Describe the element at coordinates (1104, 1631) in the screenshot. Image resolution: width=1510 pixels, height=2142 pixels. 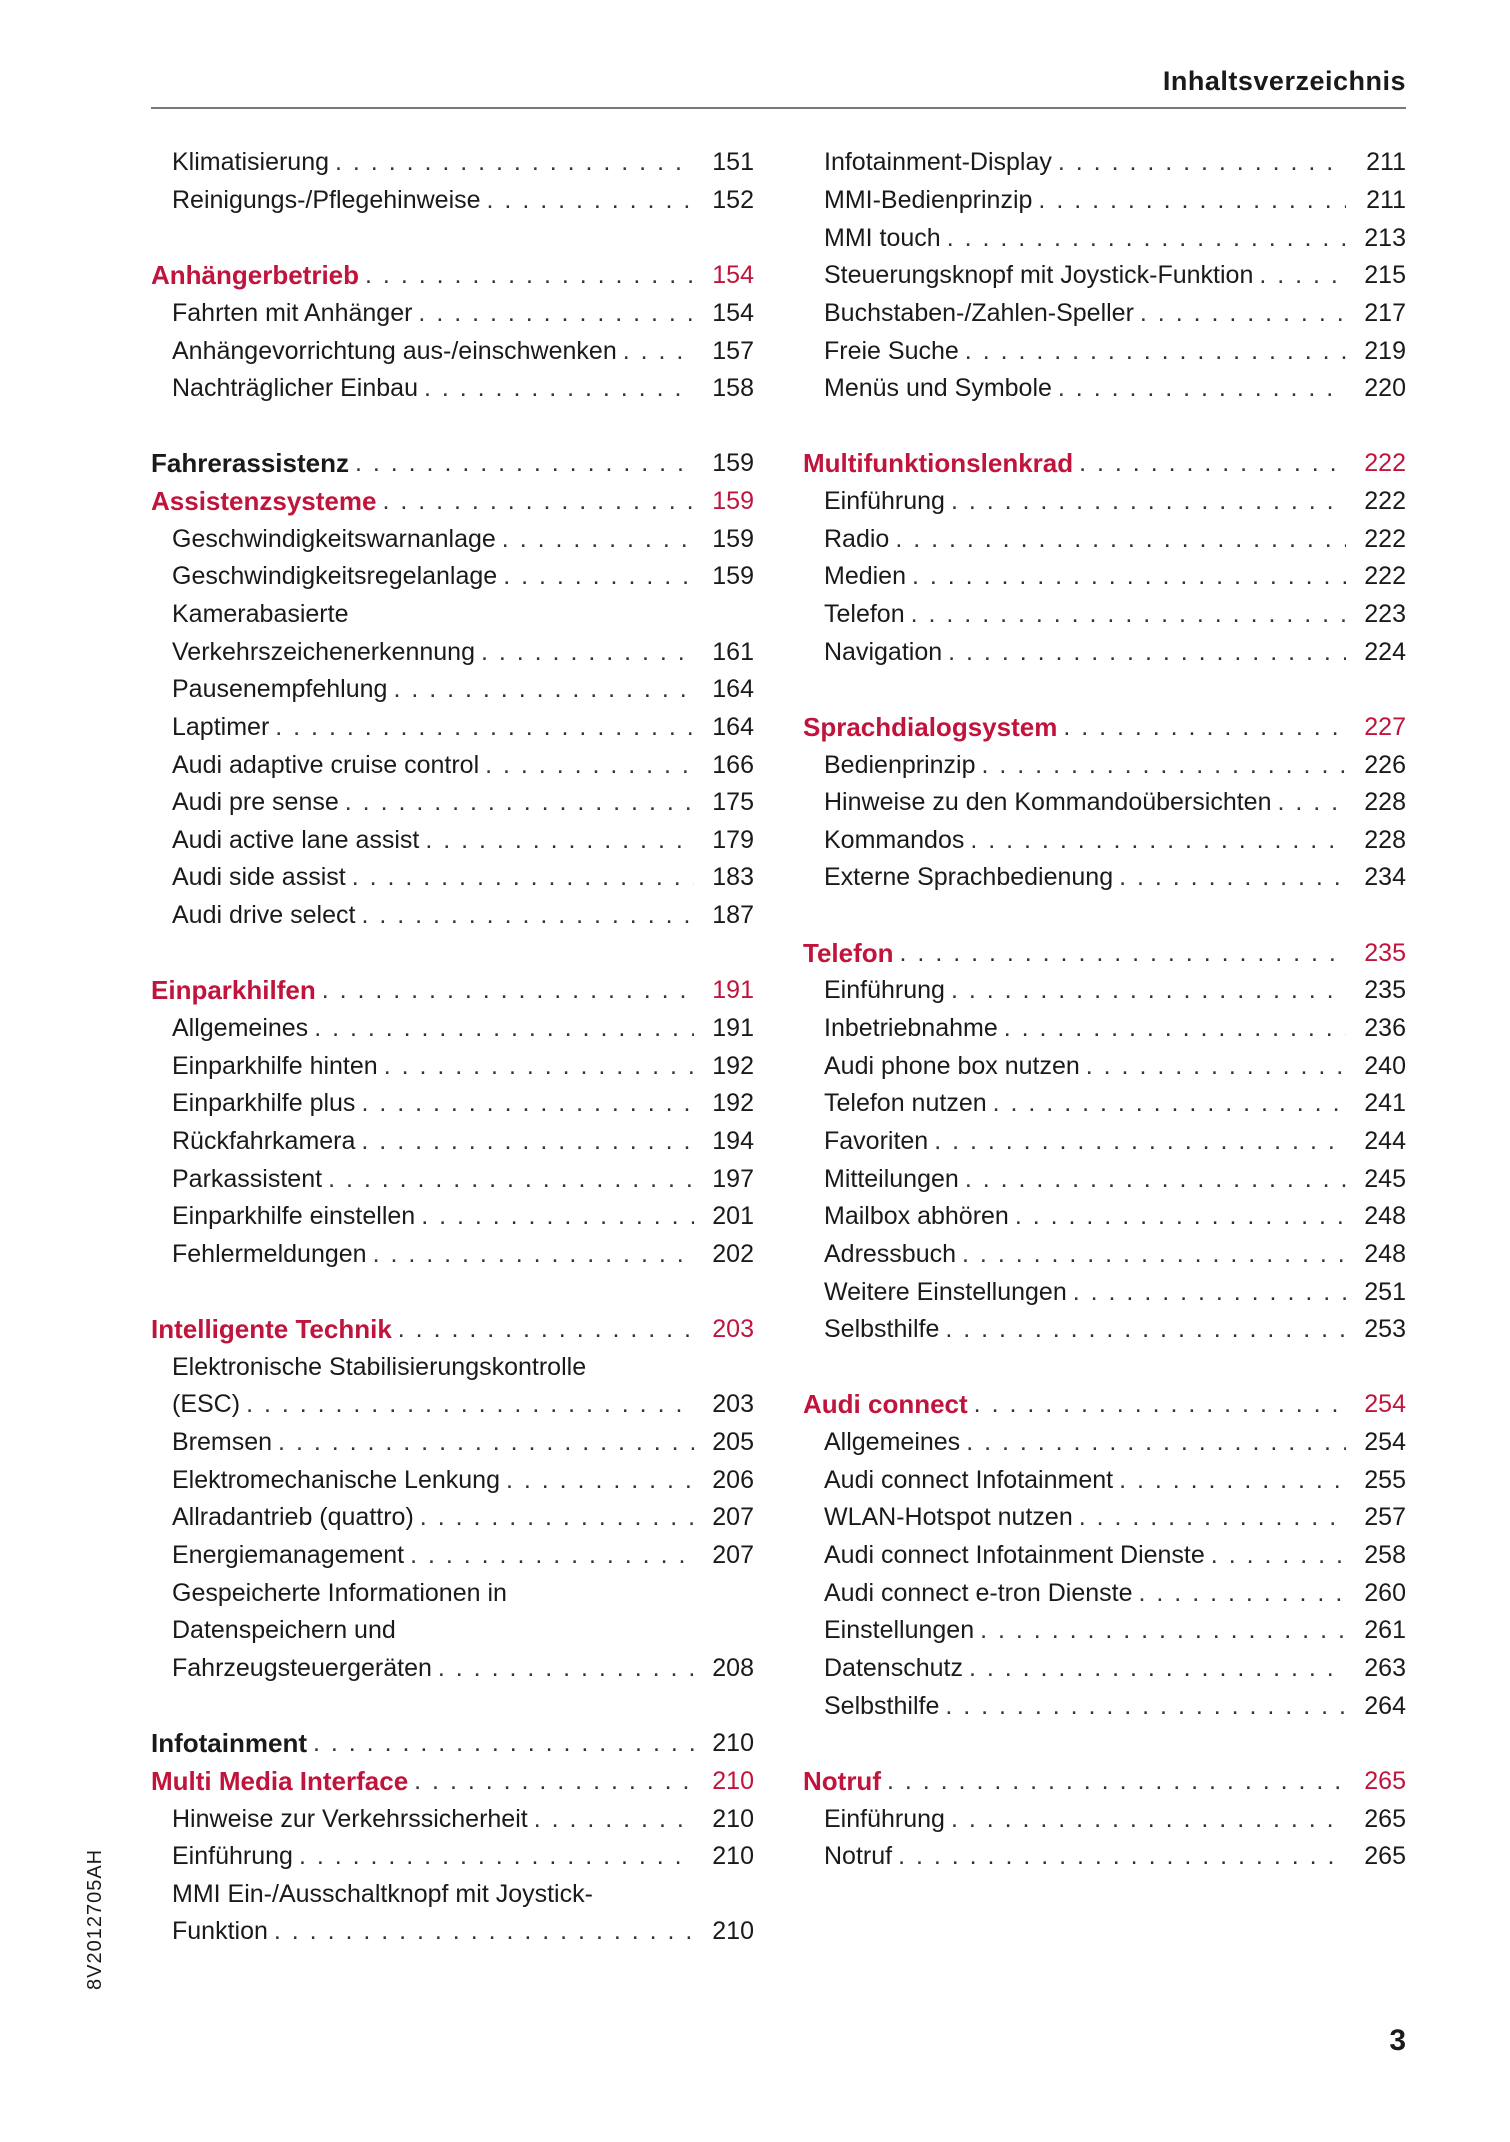
I see `toc-entry: Einstellungen 261` at that location.